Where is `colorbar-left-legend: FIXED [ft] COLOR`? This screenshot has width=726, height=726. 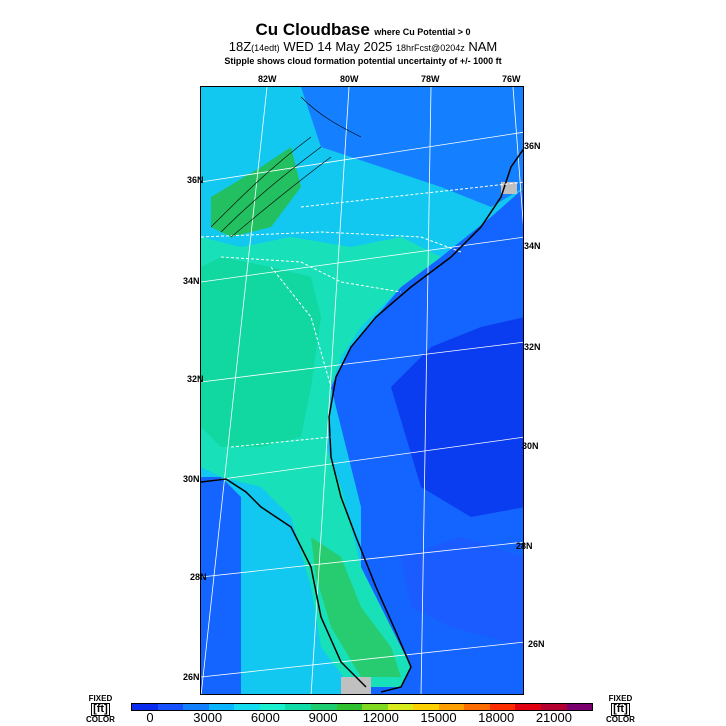 colorbar-left-legend: FIXED [ft] COLOR is located at coordinates (100, 709).